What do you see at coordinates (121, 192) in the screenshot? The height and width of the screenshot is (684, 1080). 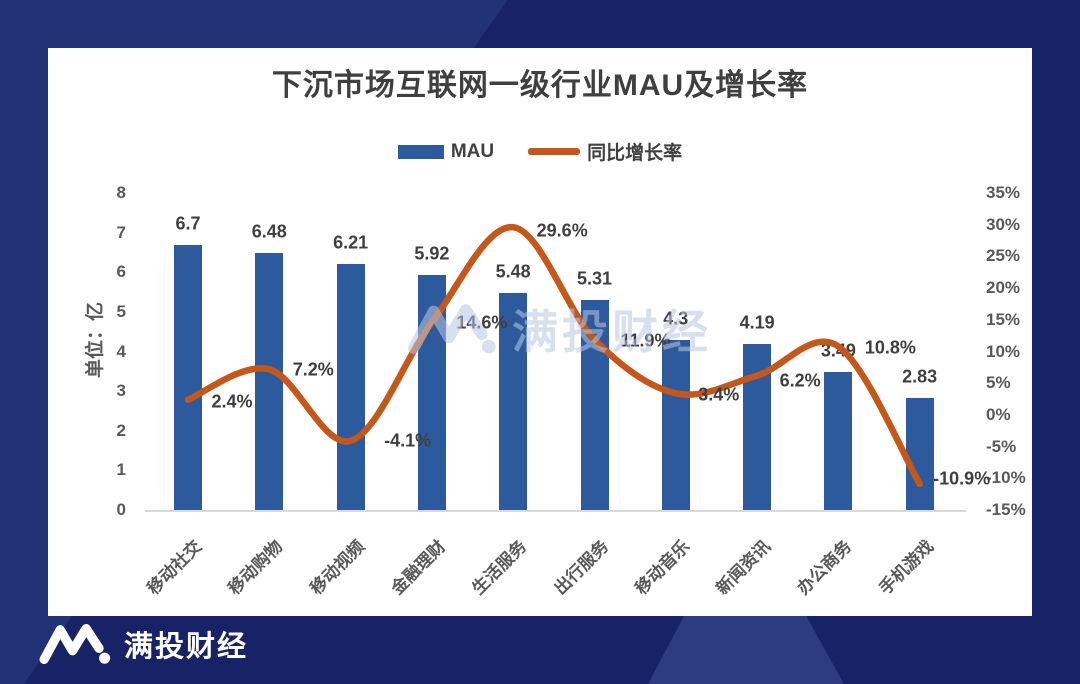 I see `left-axis-tick: 8` at bounding box center [121, 192].